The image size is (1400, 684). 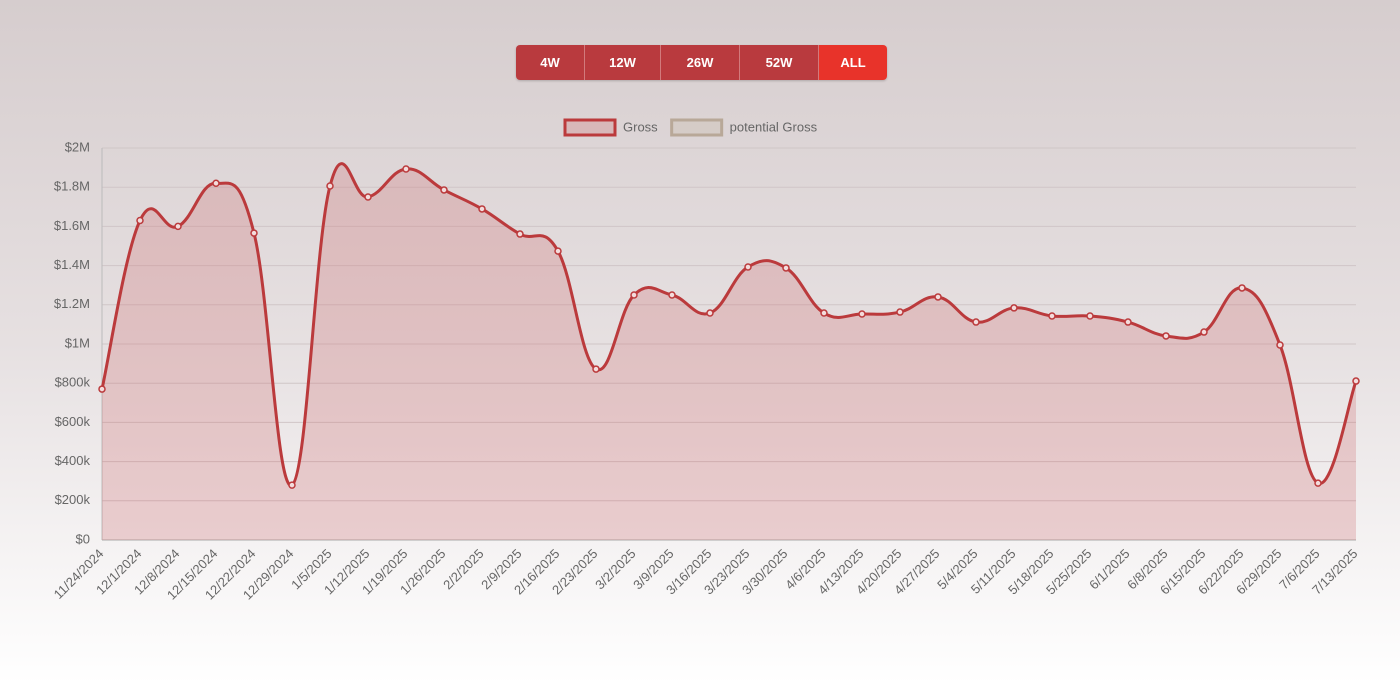 What do you see at coordinates (73, 421) in the screenshot?
I see `y-tick-label: $600k` at bounding box center [73, 421].